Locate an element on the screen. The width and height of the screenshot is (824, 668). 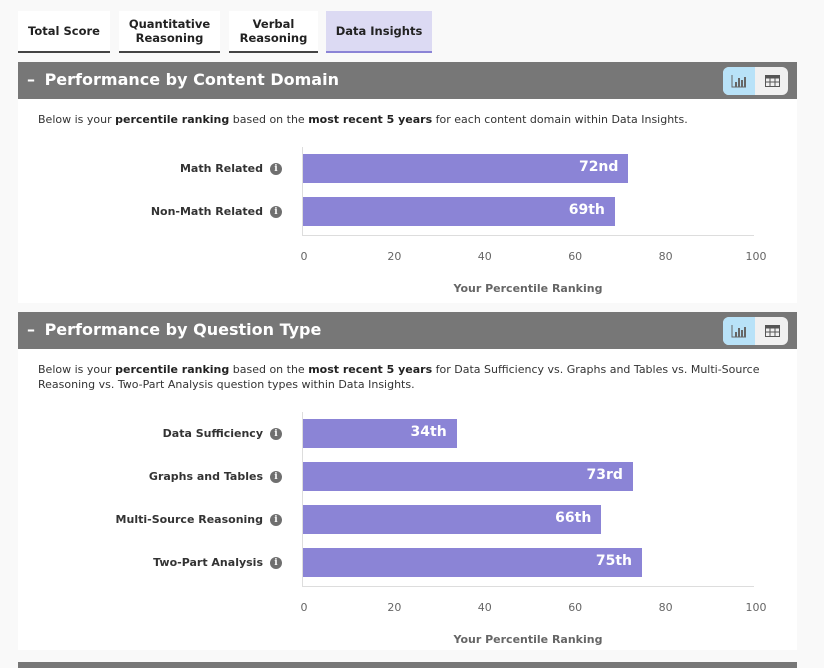
tab-label: Verbal Reasoning is located at coordinates (273, 31).